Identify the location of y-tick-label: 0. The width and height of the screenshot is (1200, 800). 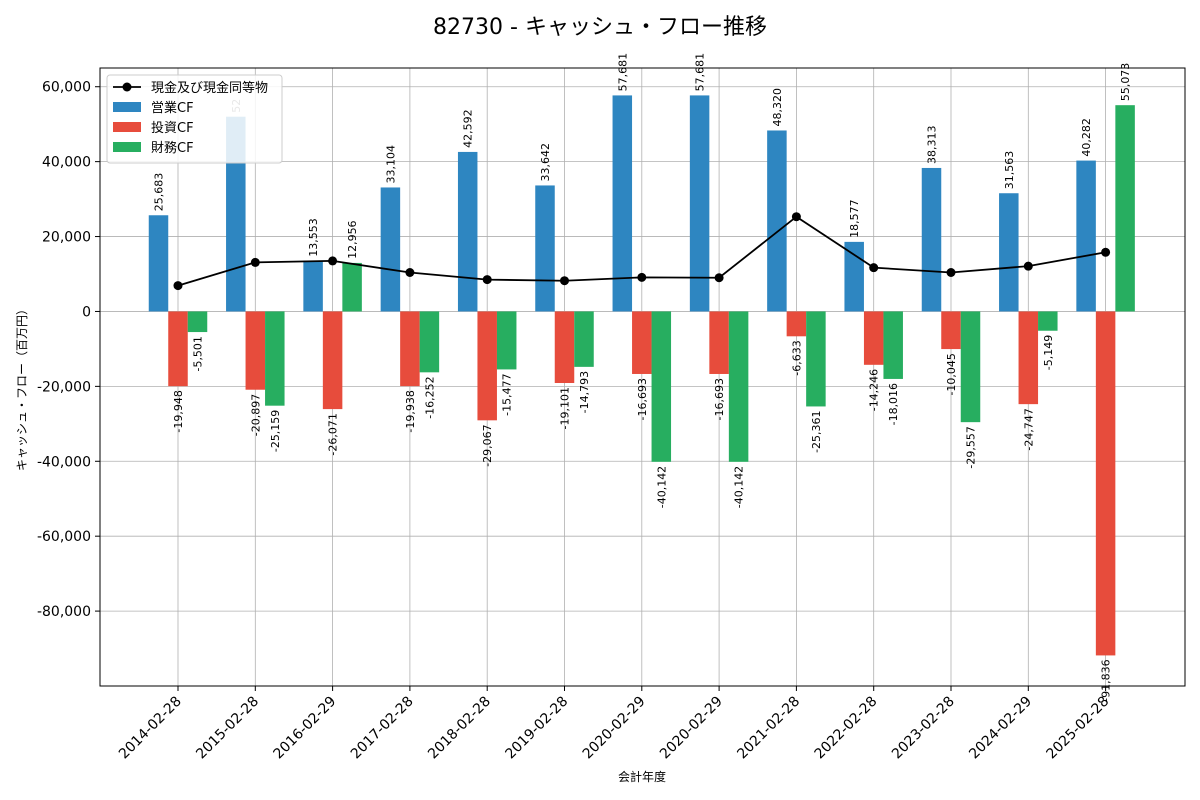
(86, 312).